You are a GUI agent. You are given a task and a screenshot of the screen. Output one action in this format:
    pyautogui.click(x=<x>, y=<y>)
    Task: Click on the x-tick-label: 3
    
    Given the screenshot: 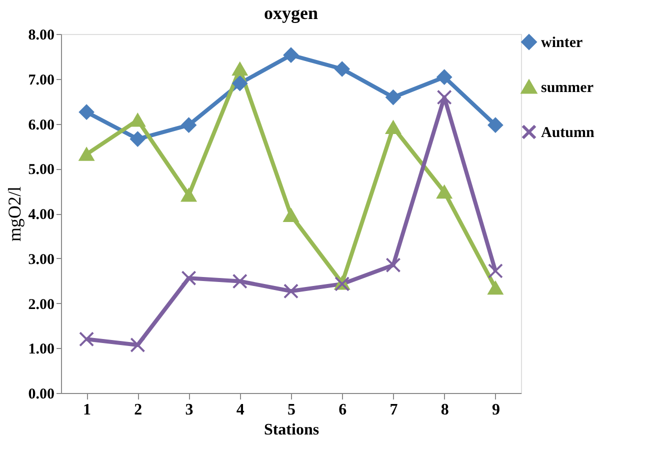 What is the action you would take?
    pyautogui.click(x=189, y=410)
    